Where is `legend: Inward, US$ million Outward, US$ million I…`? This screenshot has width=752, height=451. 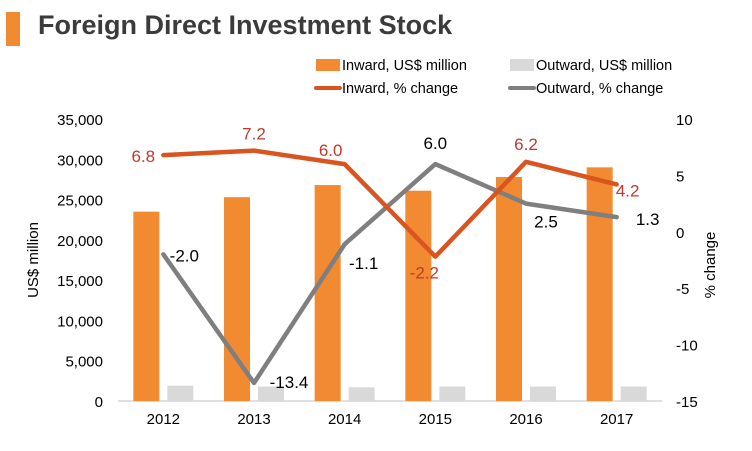
legend: Inward, US$ million Outward, US$ million I… is located at coordinates (493, 77).